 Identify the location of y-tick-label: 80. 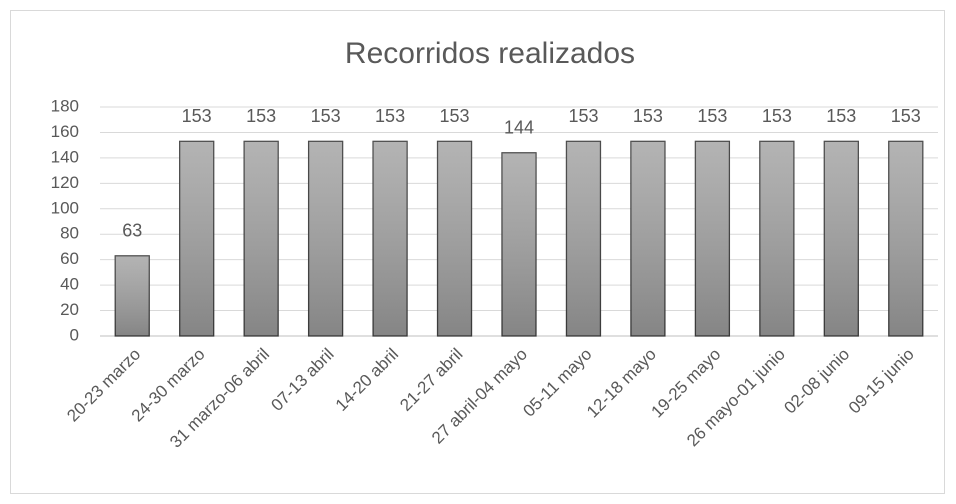
(69, 233).